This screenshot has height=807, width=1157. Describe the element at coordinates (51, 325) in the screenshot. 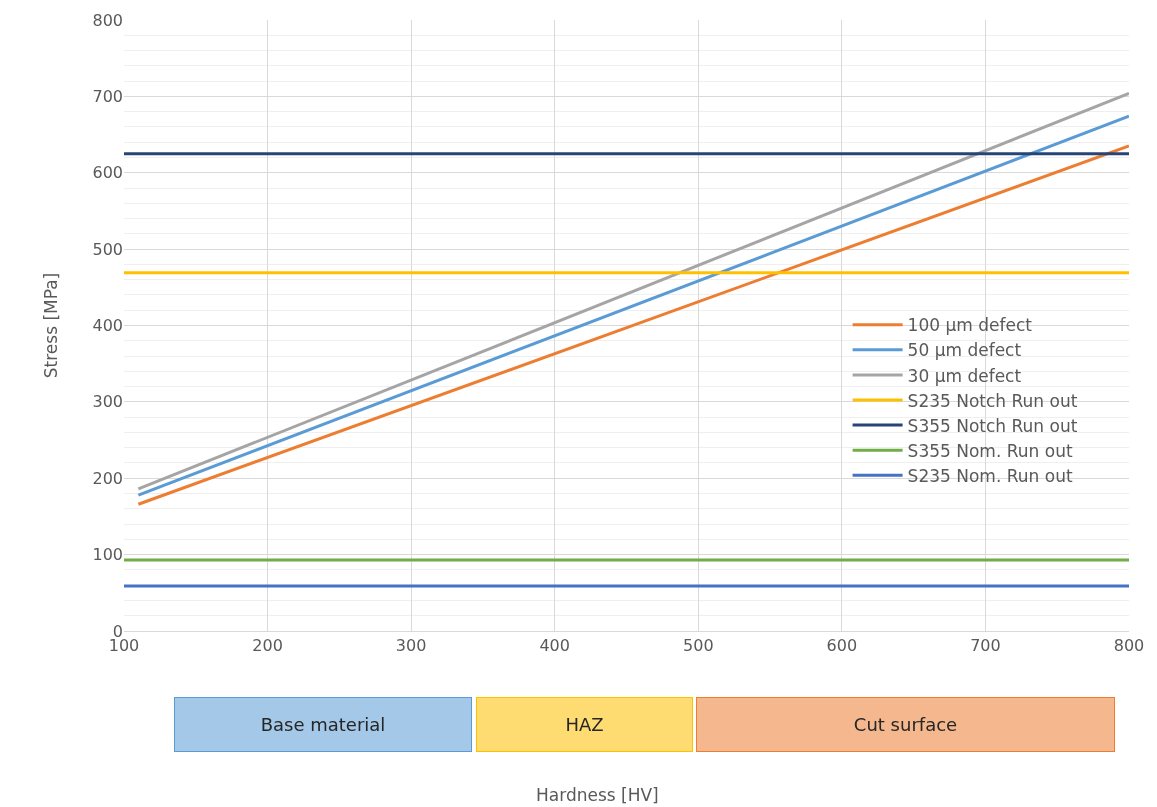

I see `y-axis-title: Stress [MPa]` at that location.